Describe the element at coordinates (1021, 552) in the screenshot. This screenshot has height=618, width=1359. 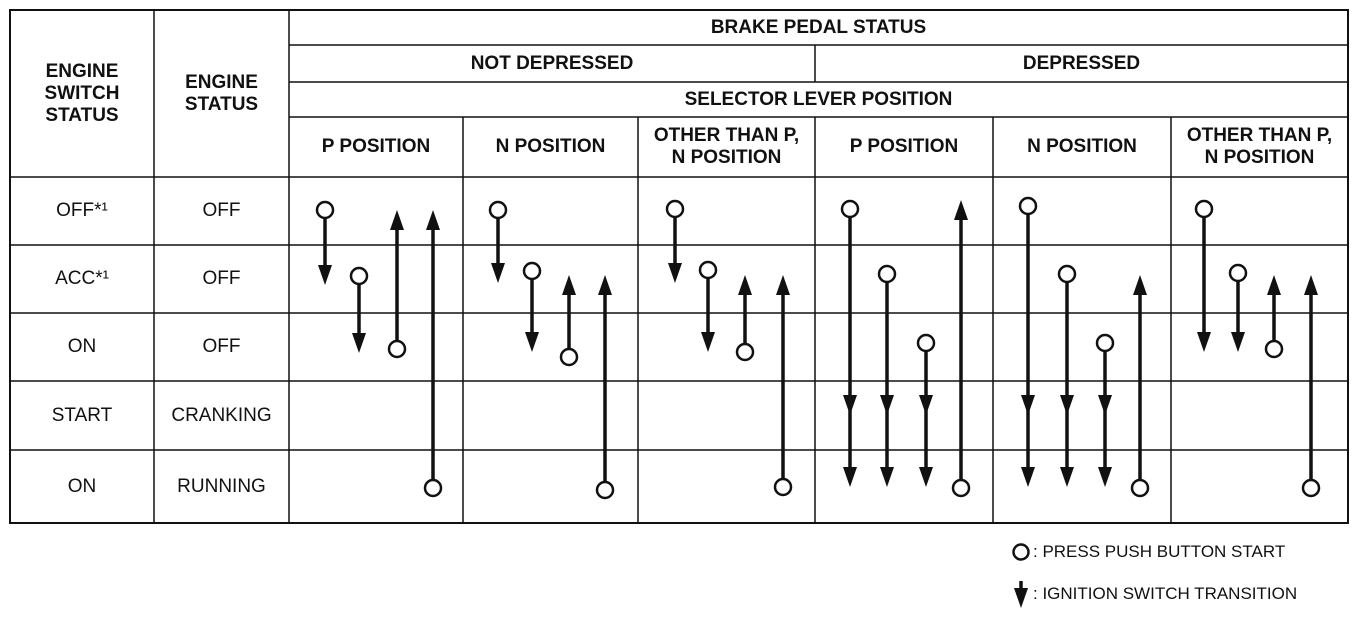
I see `legend-circle` at that location.